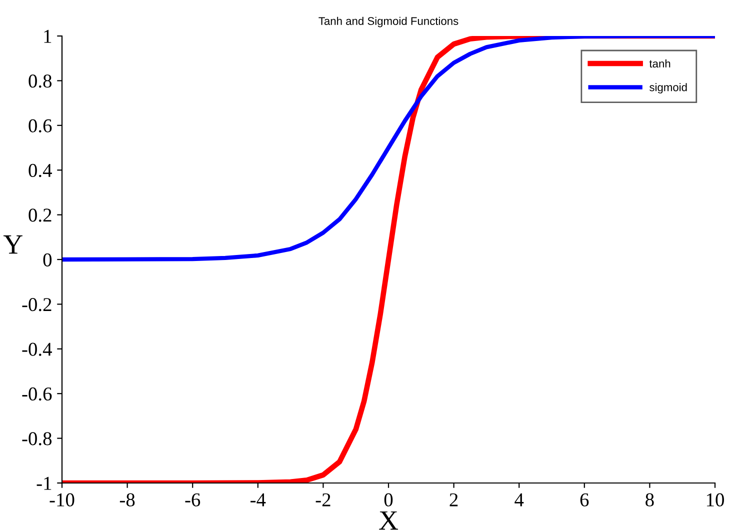 Image resolution: width=755 pixels, height=530 pixels. What do you see at coordinates (388, 22) in the screenshot?
I see `chart-title: Tanh and Sigmoid Functions` at bounding box center [388, 22].